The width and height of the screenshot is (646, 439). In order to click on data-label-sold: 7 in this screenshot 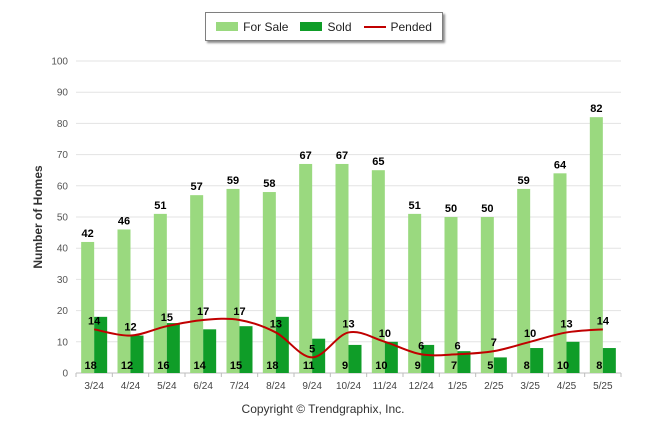, I will do `click(454, 366)`.